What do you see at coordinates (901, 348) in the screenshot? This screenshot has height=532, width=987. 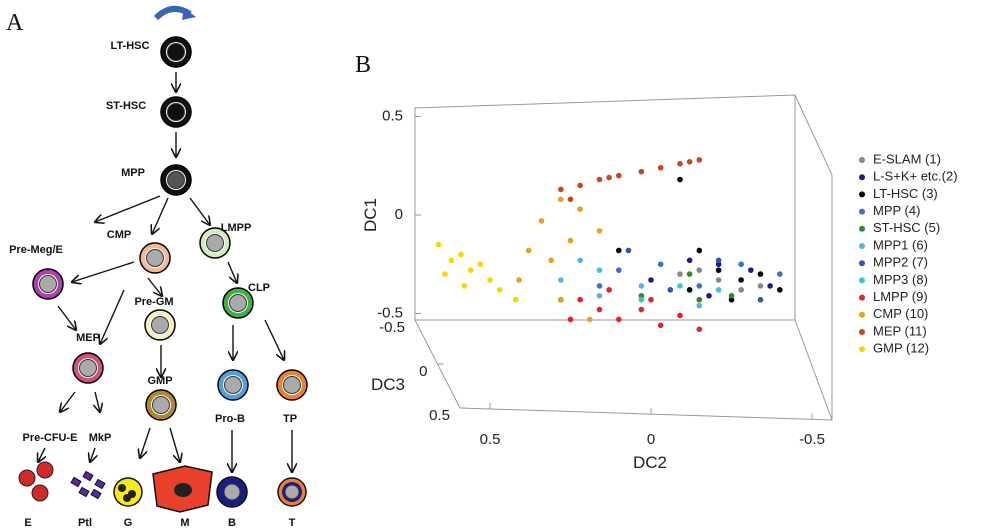 I see `legend-label: GMP (12)` at bounding box center [901, 348].